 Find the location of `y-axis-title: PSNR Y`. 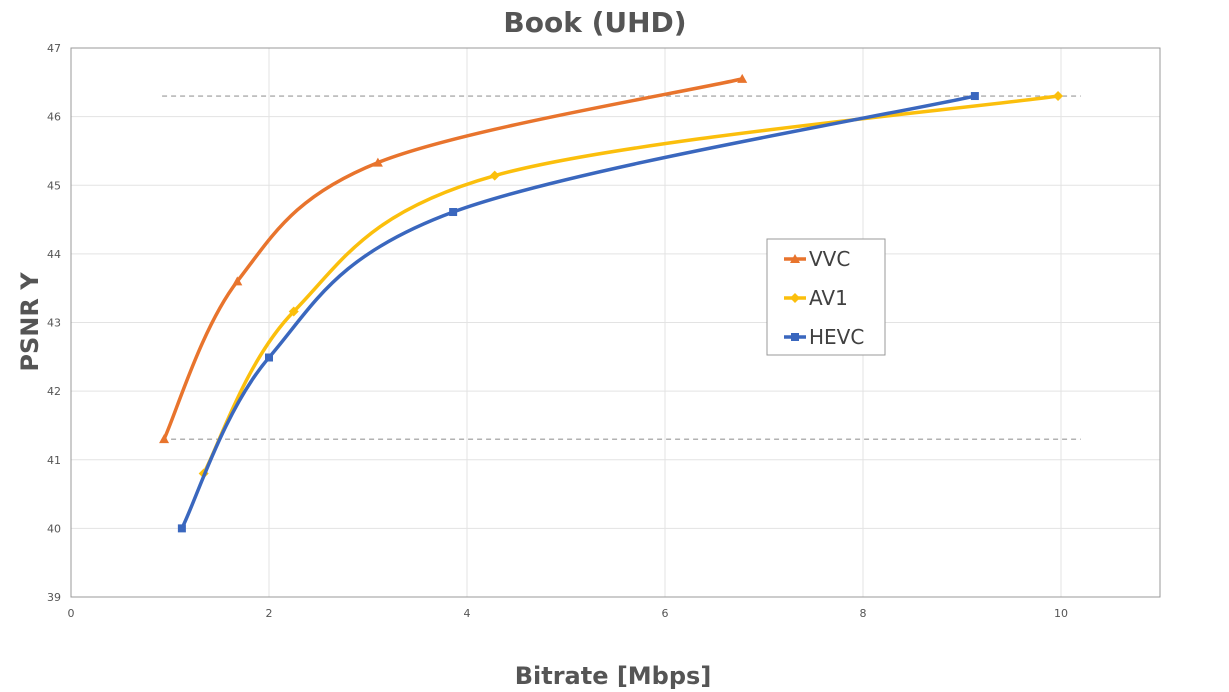

y-axis-title: PSNR Y is located at coordinates (30, 322).